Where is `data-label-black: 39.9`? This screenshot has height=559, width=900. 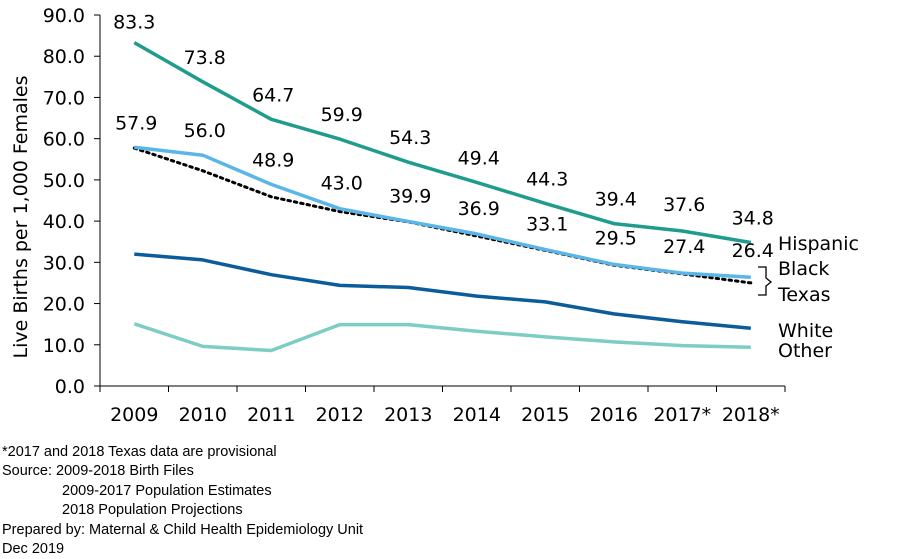 data-label-black: 39.9 is located at coordinates (410, 197).